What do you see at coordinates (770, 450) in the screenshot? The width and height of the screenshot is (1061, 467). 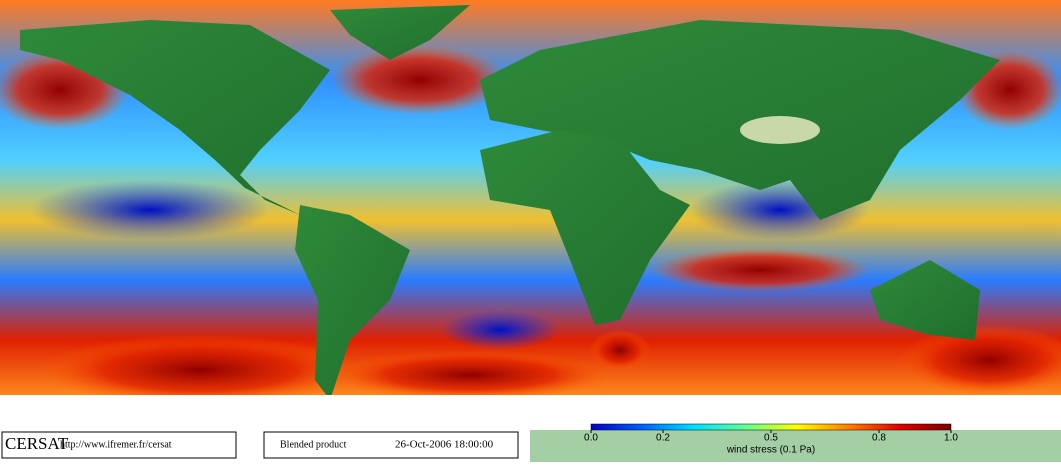 I see `colorbar-title: wind stress (0.1 Pa)` at bounding box center [770, 450].